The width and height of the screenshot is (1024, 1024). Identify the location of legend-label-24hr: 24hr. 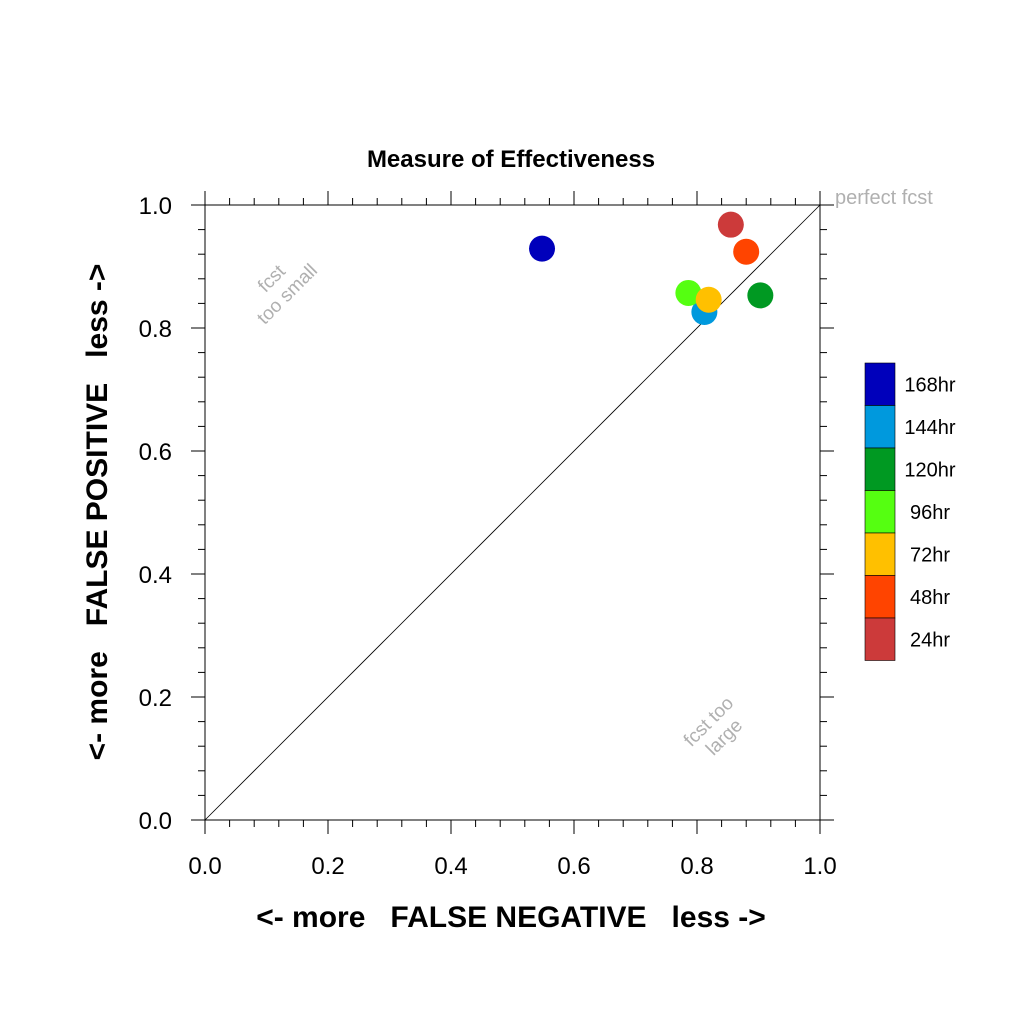
(930, 640).